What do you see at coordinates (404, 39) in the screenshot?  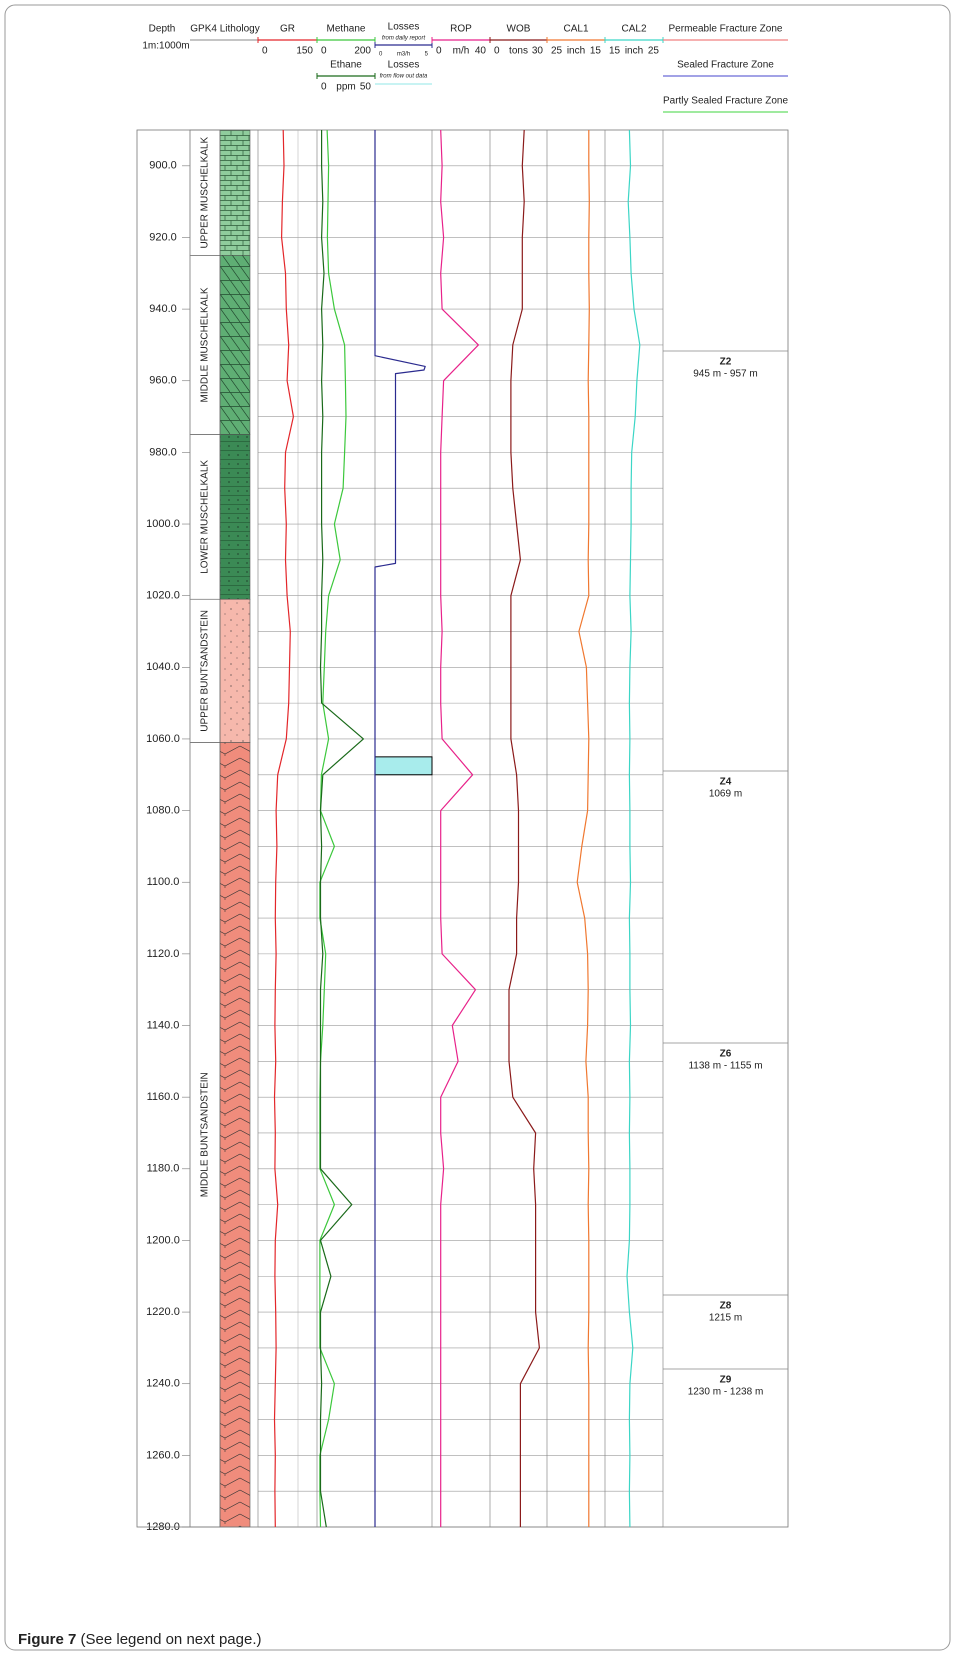 I see `track-subtitle: from daily report` at bounding box center [404, 39].